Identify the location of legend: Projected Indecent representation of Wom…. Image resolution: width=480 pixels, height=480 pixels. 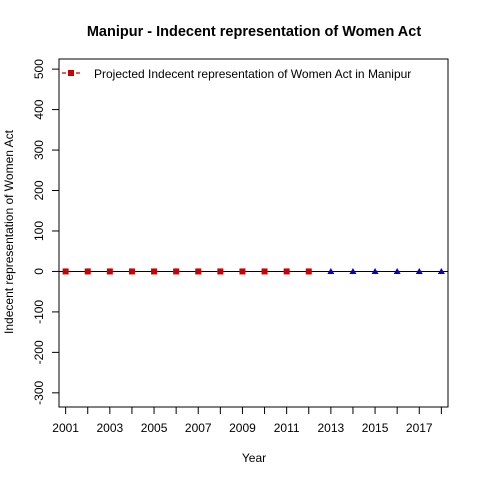
(236, 74).